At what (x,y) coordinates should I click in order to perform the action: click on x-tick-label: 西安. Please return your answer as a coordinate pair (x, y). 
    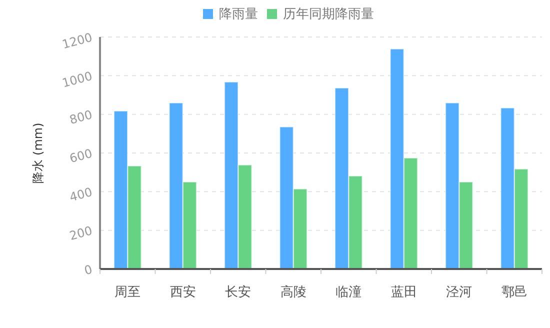
    Looking at the image, I should click on (183, 292).